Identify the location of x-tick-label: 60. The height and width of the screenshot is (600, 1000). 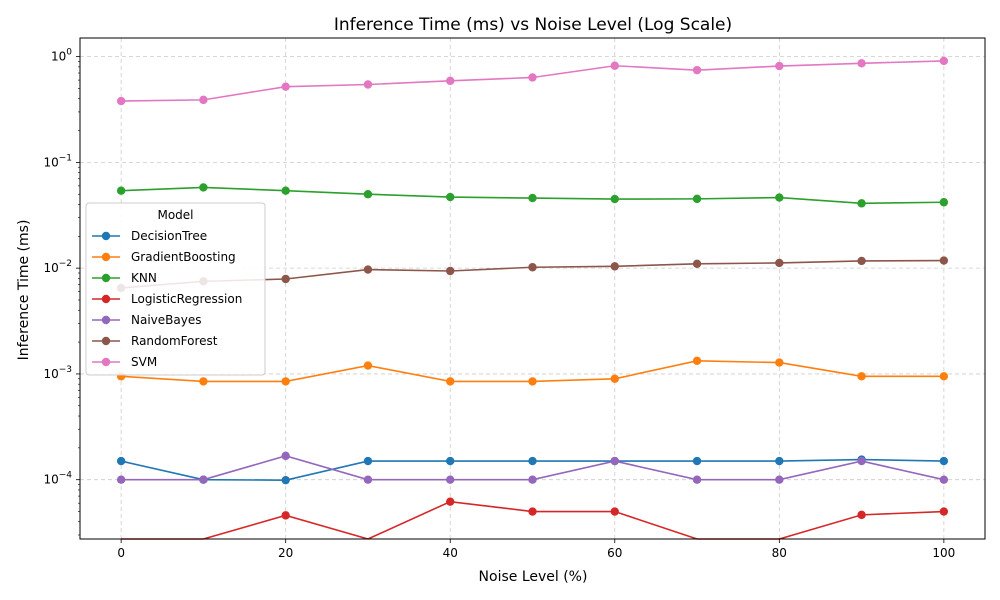
(614, 553).